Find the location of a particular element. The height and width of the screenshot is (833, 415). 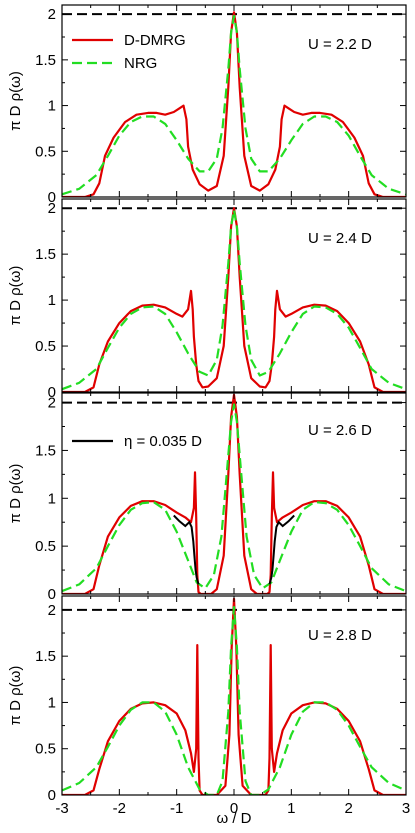

legend-label: η = 0.035 D is located at coordinates (163, 441).